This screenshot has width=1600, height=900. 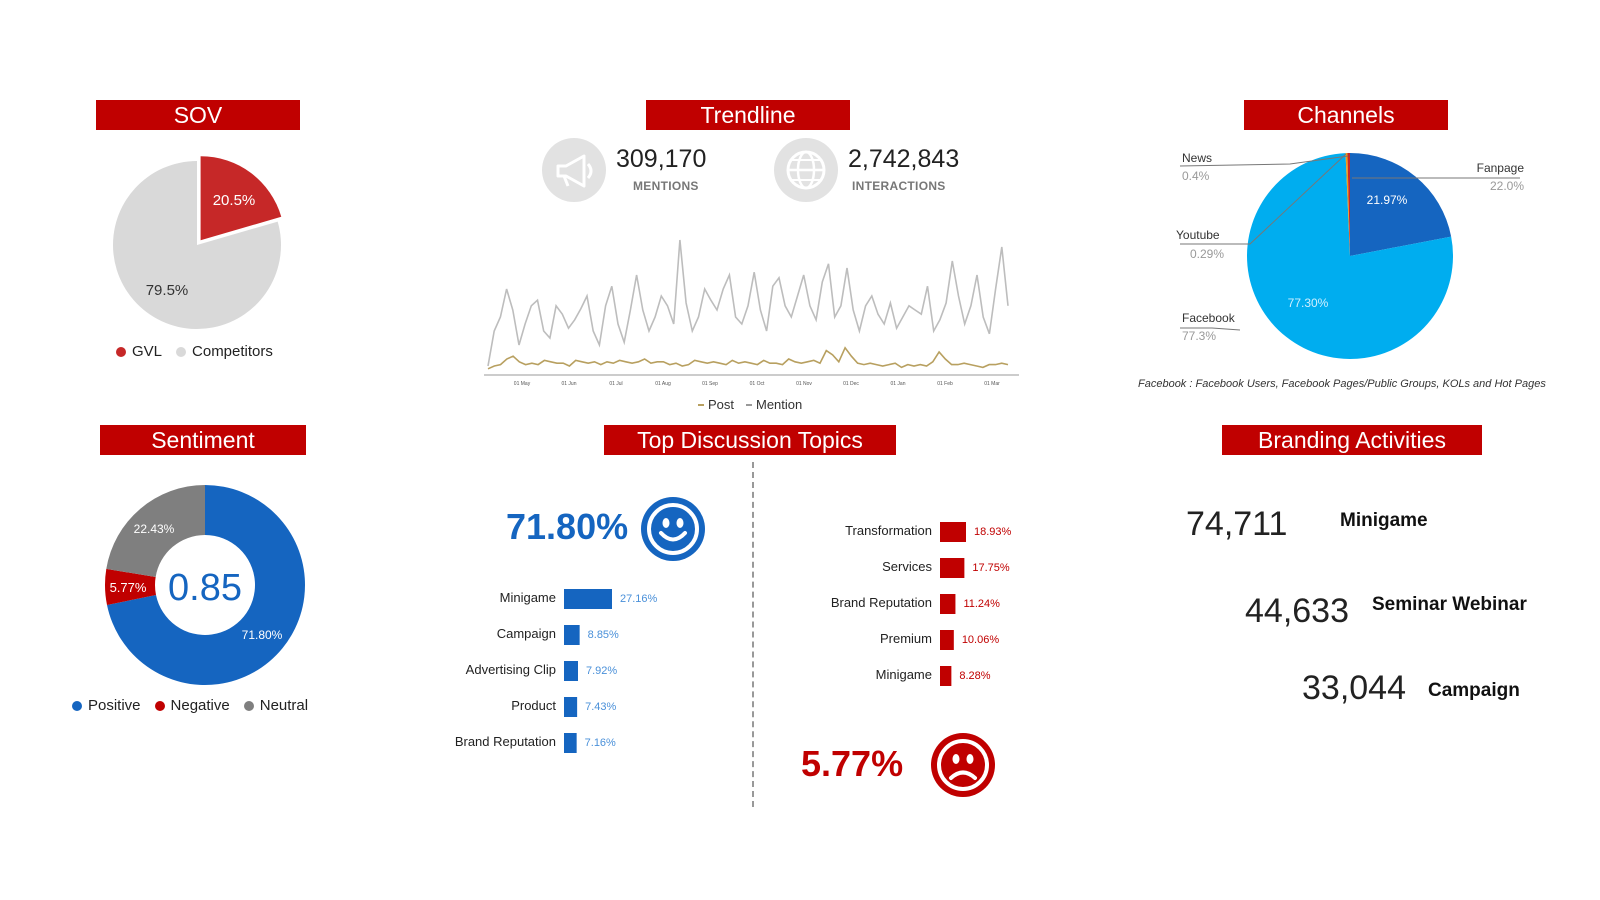 I want to click on x-tick-01-aug: 01 Aug, so click(x=663, y=384).